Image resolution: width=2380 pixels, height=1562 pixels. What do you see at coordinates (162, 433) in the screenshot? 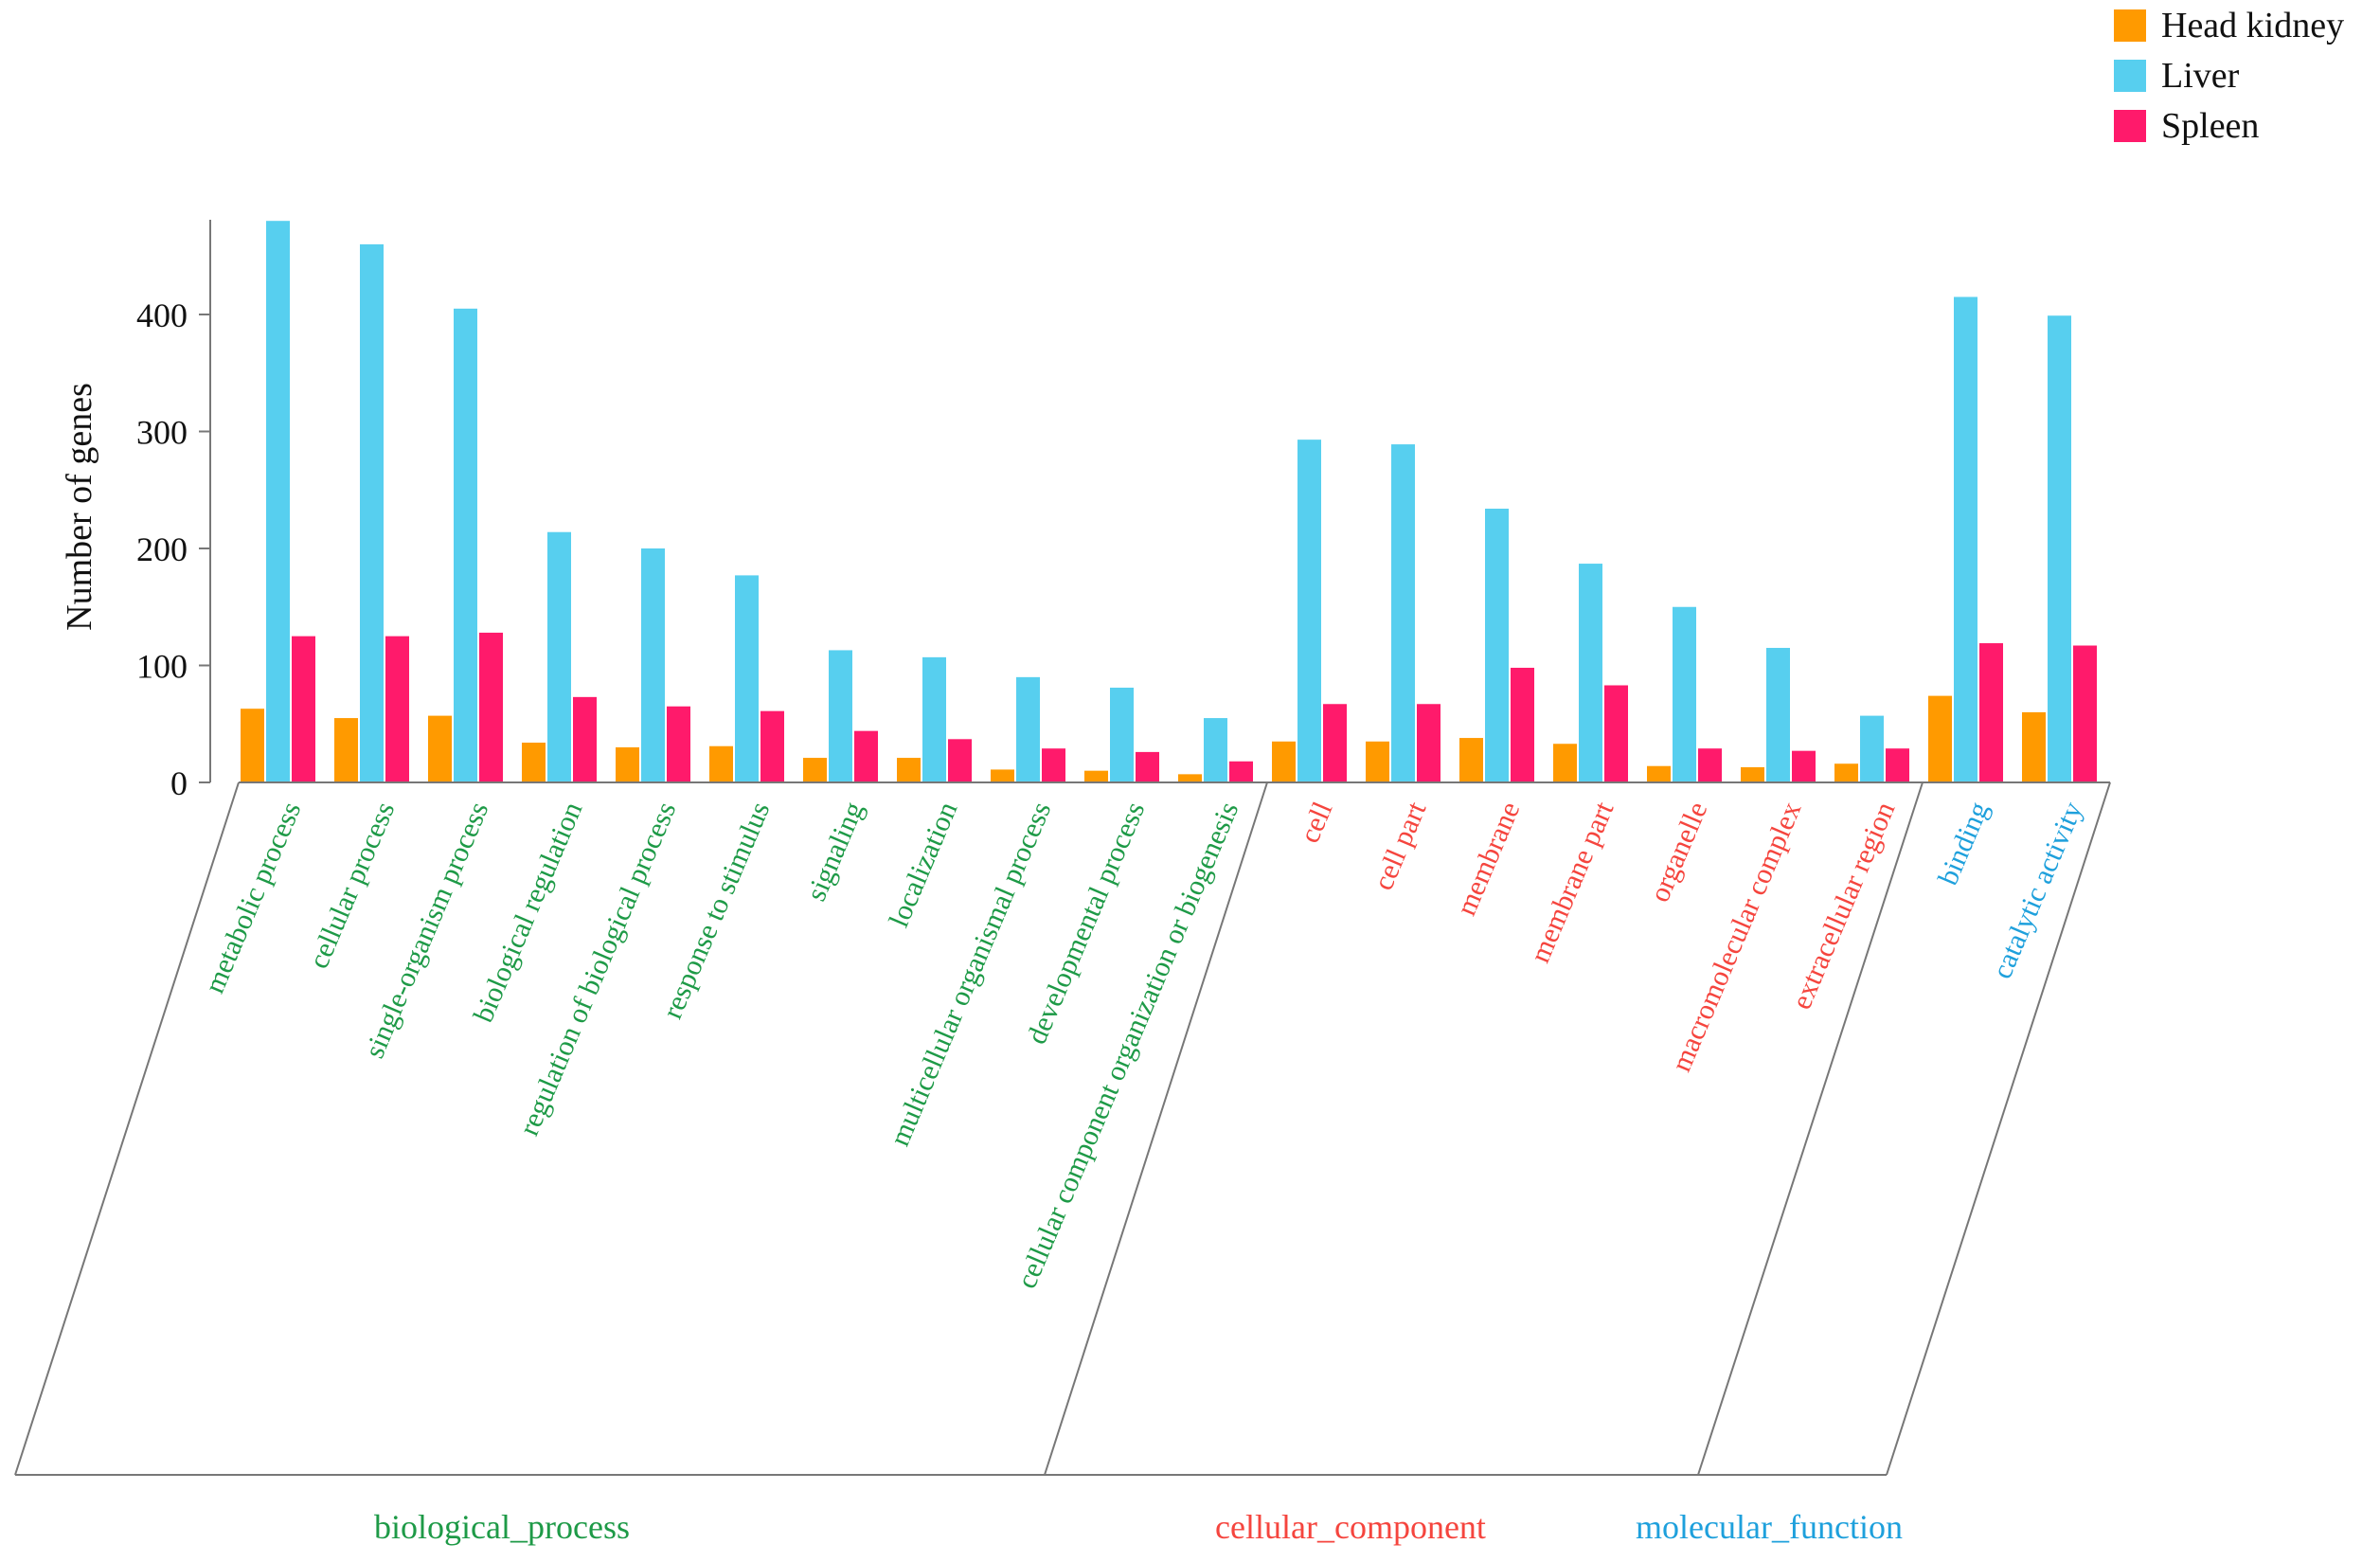
I see `y-tick-label: 300` at bounding box center [162, 433].